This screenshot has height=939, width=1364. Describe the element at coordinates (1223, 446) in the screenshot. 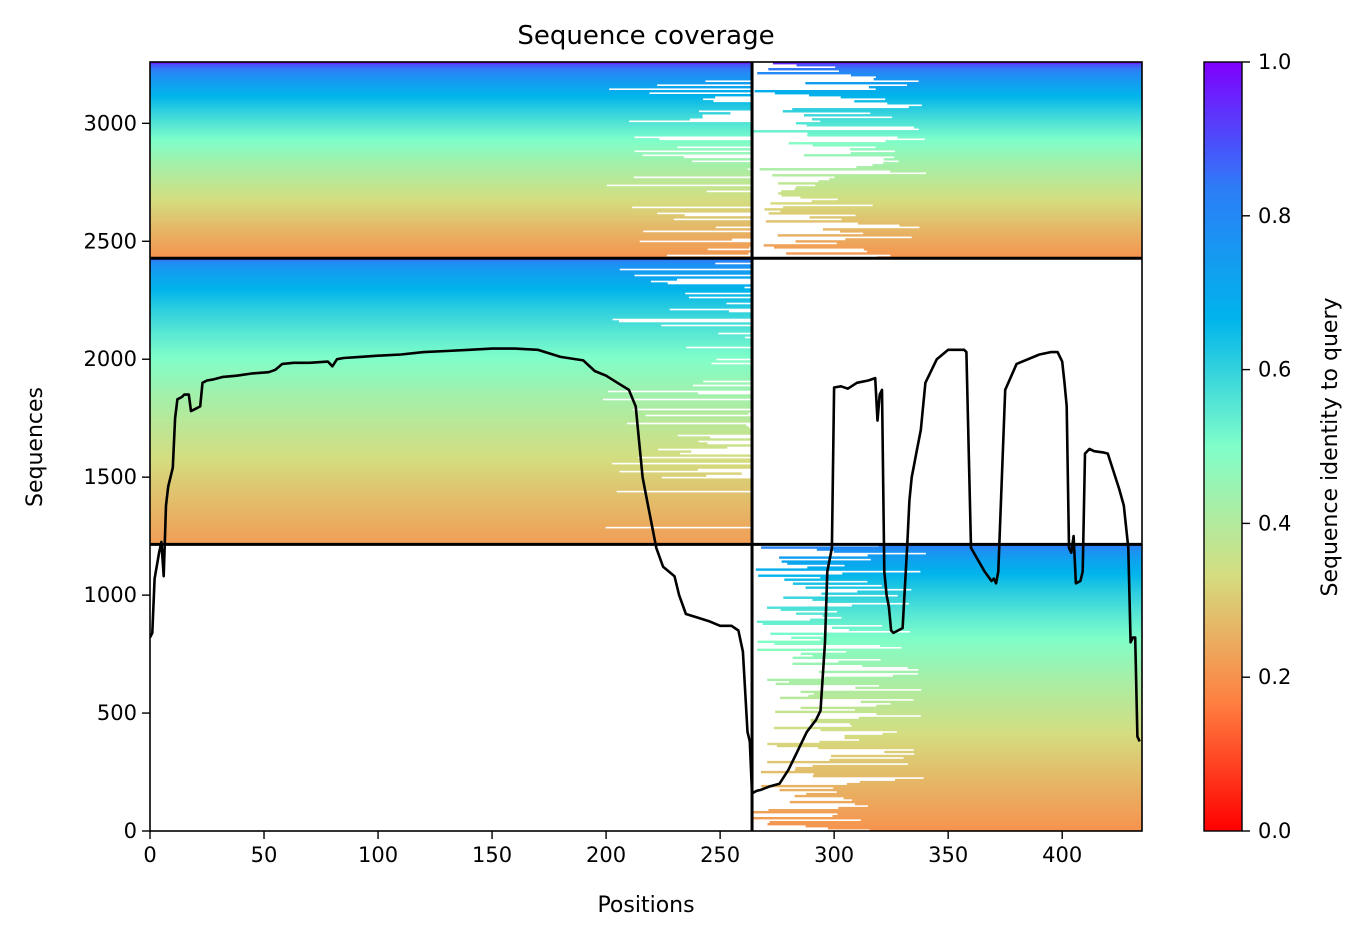

I see `colorbar` at that location.